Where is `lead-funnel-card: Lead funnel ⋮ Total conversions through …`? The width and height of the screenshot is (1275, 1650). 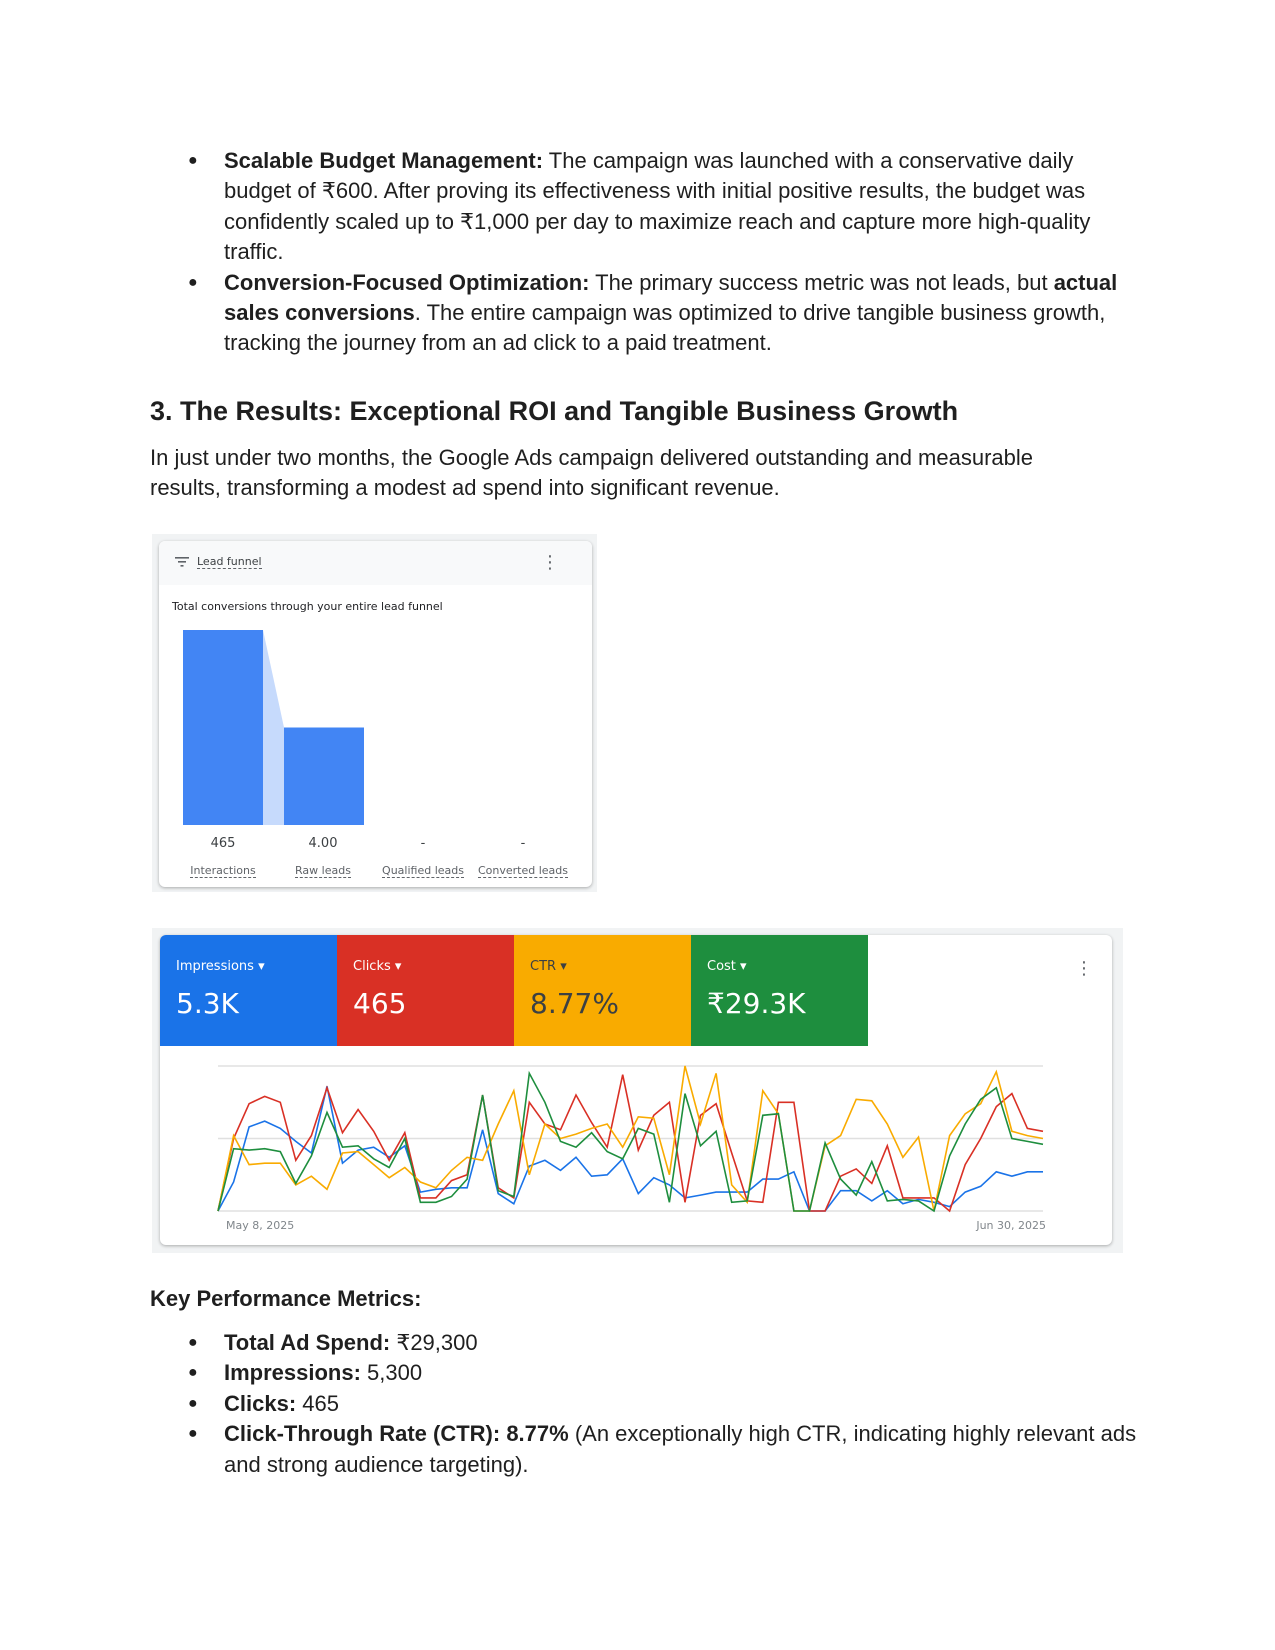 lead-funnel-card: Lead funnel ⋮ Total conversions through … is located at coordinates (375, 714).